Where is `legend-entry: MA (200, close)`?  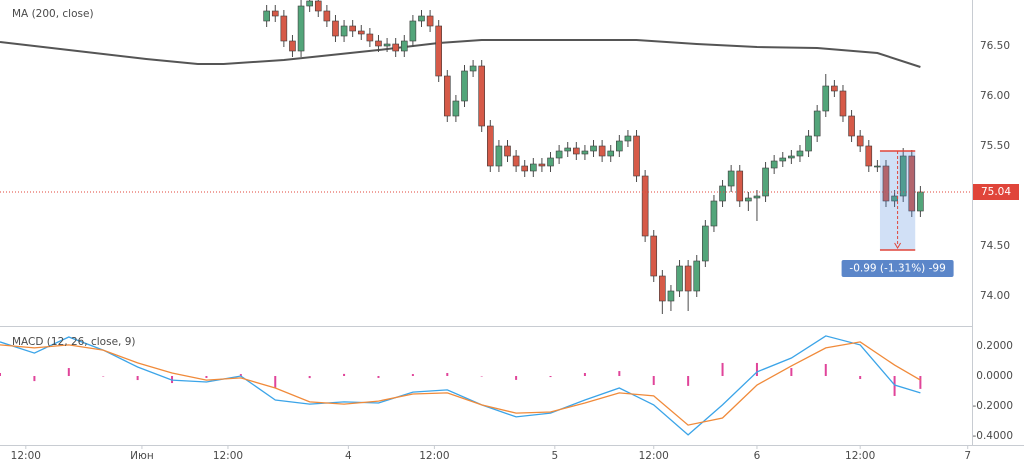
legend-entry: MA (200, close) is located at coordinates (53, 14).